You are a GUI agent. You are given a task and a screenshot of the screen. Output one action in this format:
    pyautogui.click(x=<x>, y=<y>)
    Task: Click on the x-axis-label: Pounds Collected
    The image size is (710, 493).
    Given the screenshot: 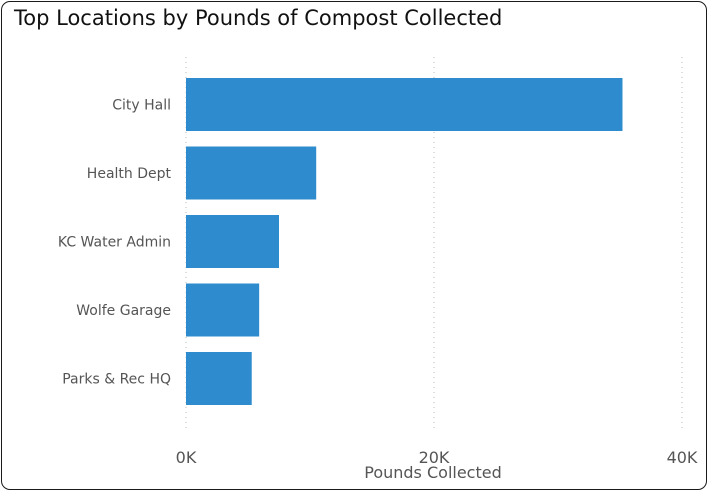 What is the action you would take?
    pyautogui.click(x=433, y=472)
    